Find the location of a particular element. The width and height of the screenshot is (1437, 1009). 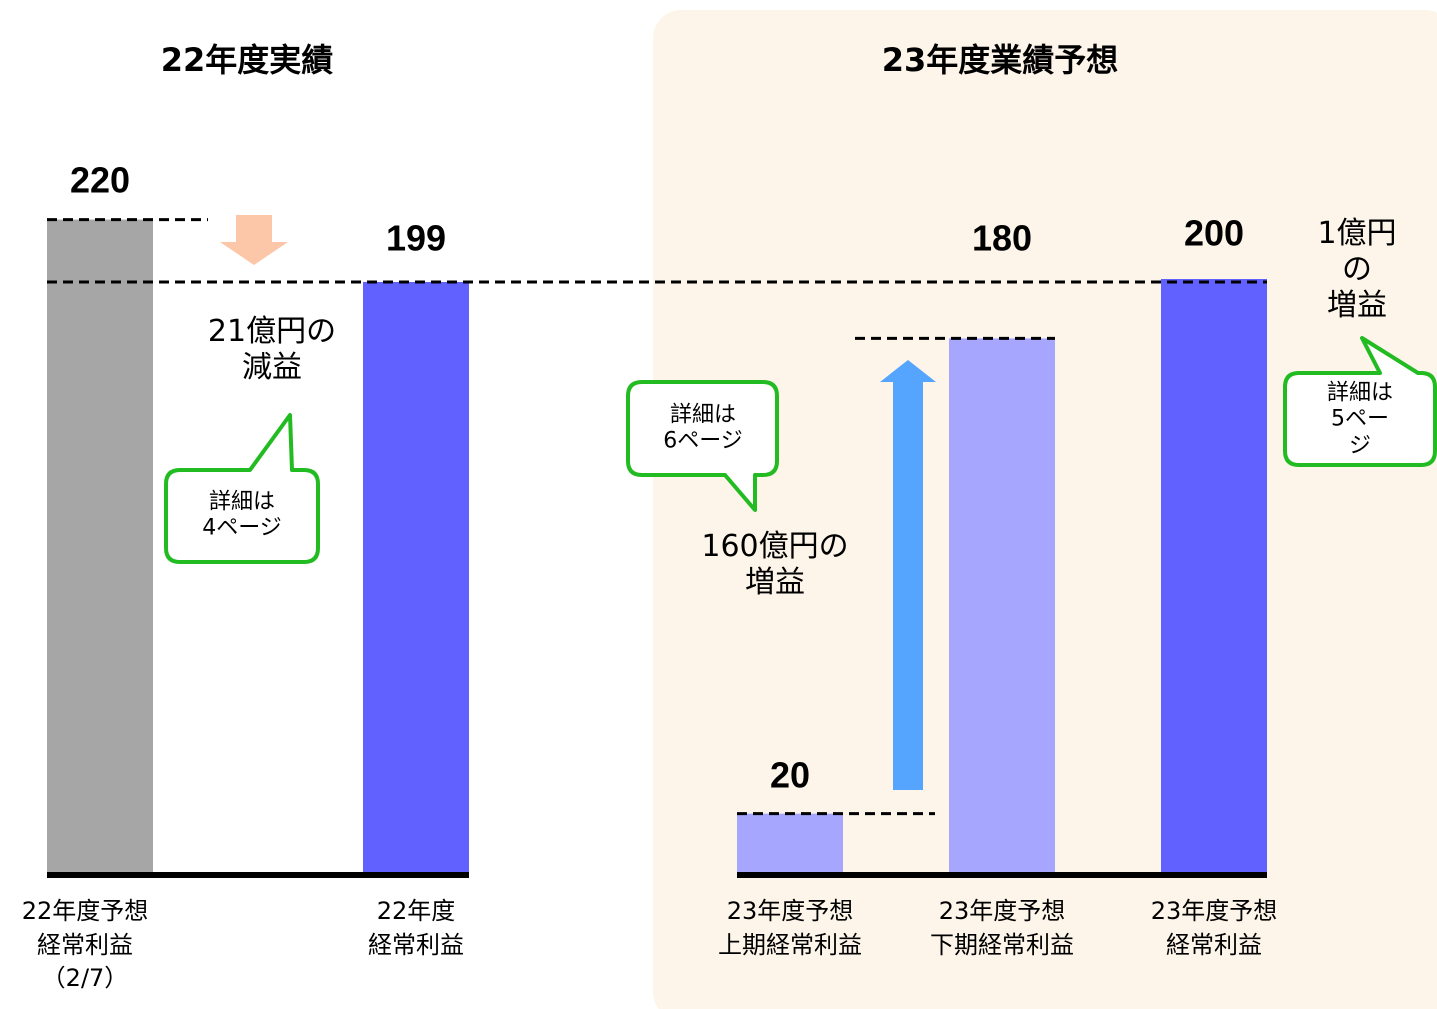

category-label: 22年度 経常利益 is located at coordinates (416, 928).